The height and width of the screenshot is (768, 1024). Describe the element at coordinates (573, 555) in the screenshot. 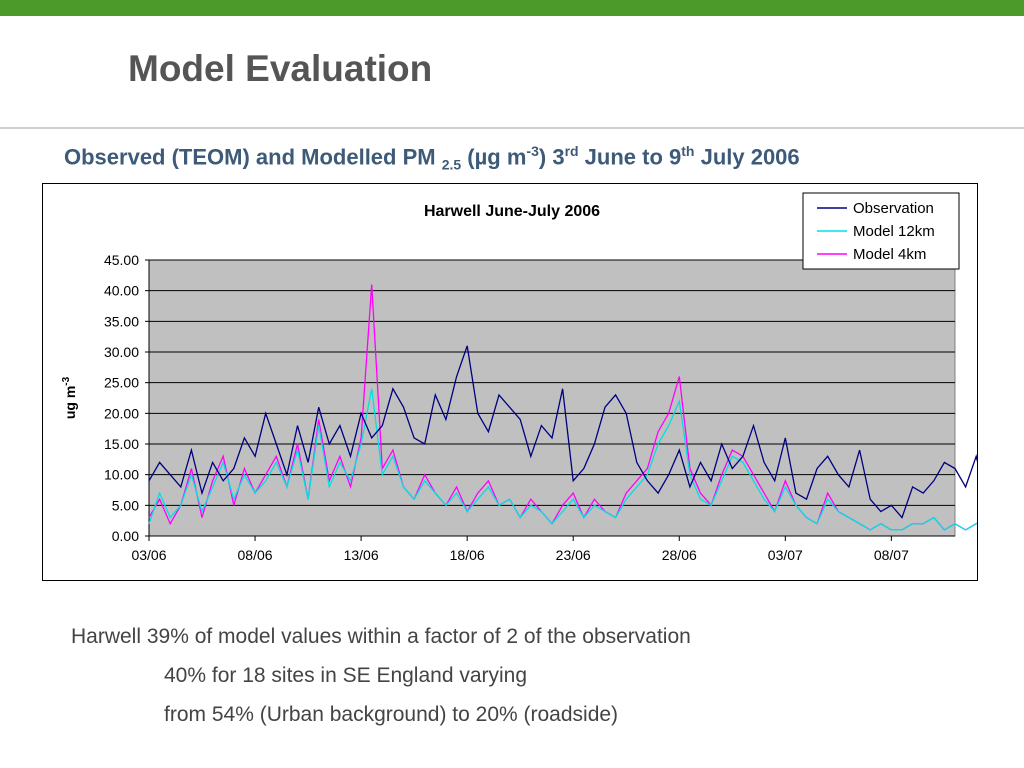

I see `x-tick-label: 23/06` at that location.